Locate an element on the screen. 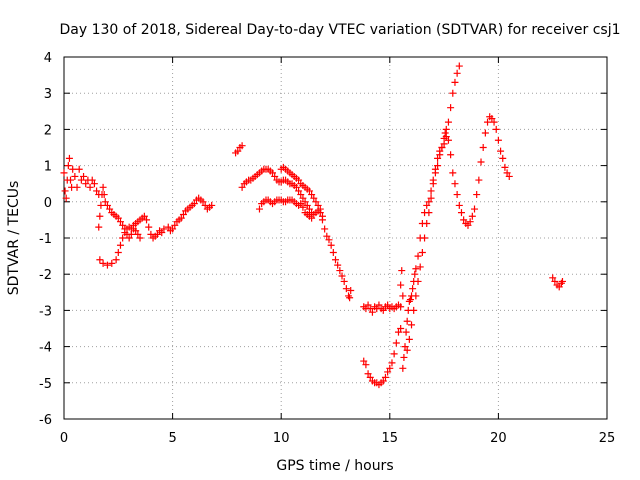 This screenshot has width=640, height=480. x-tick-label: 15 is located at coordinates (390, 438).